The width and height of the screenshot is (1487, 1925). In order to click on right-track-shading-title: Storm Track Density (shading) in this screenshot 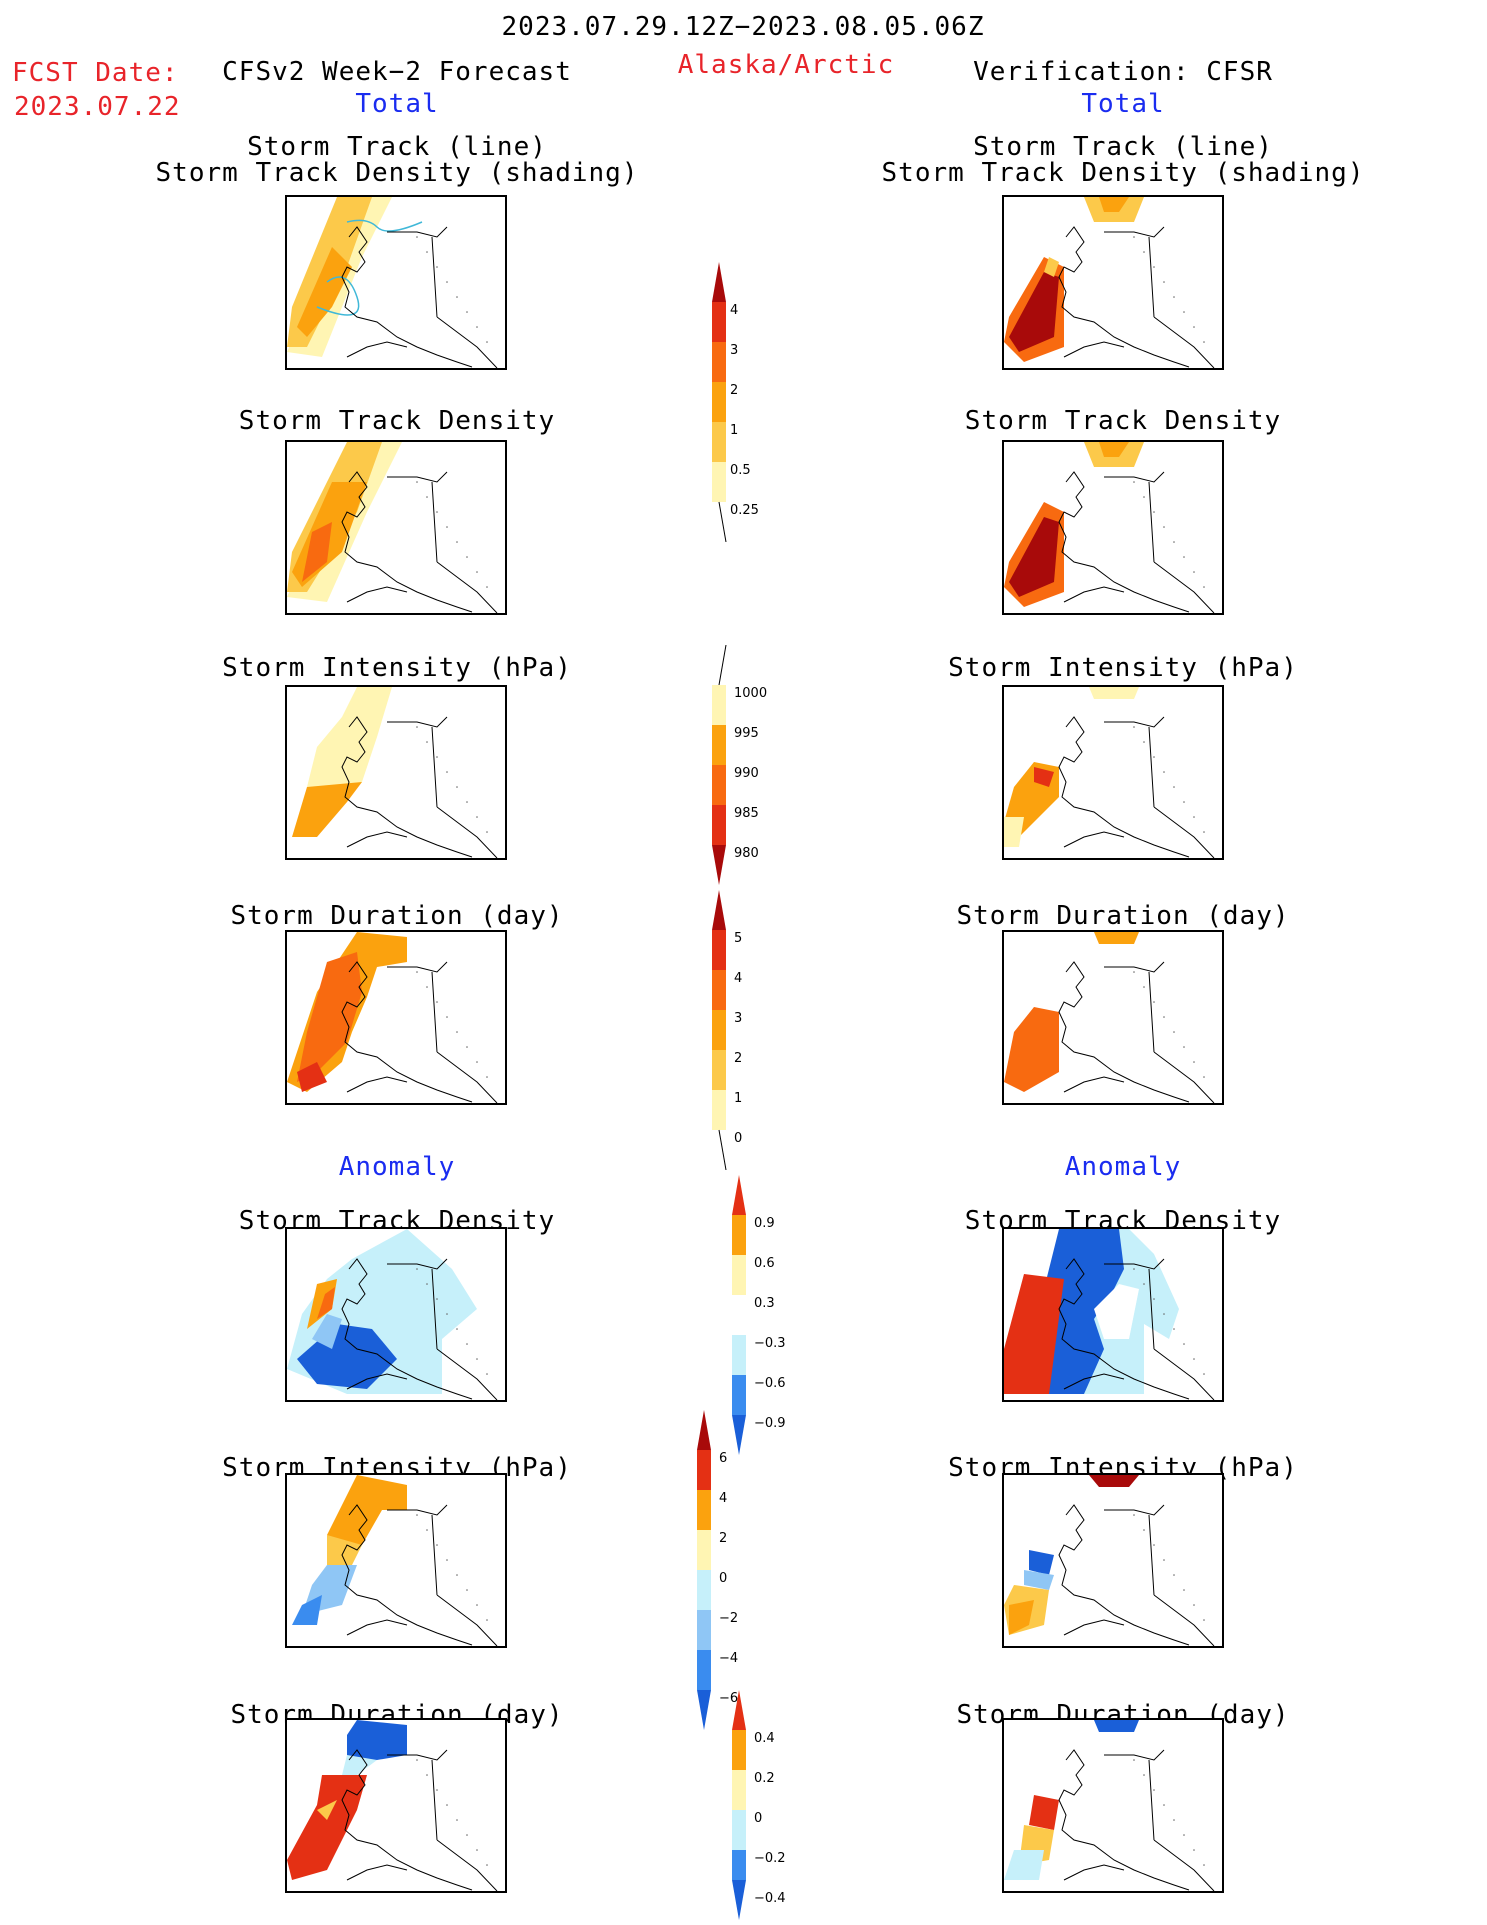, I will do `click(1123, 173)`.